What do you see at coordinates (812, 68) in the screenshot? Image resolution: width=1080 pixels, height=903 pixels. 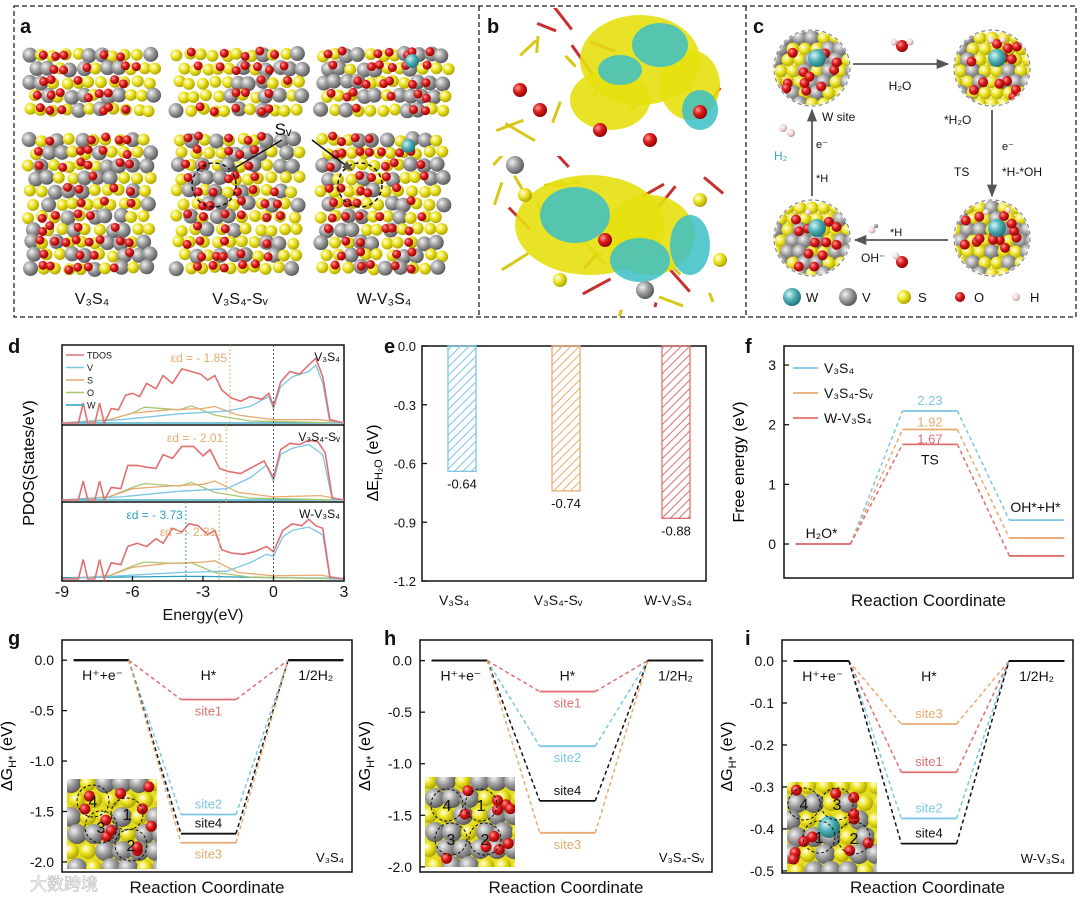 I see `surface-model` at bounding box center [812, 68].